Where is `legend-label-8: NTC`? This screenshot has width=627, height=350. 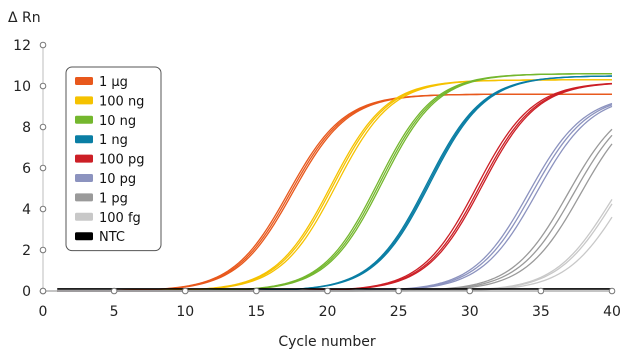 legend-label-8: NTC is located at coordinates (112, 237).